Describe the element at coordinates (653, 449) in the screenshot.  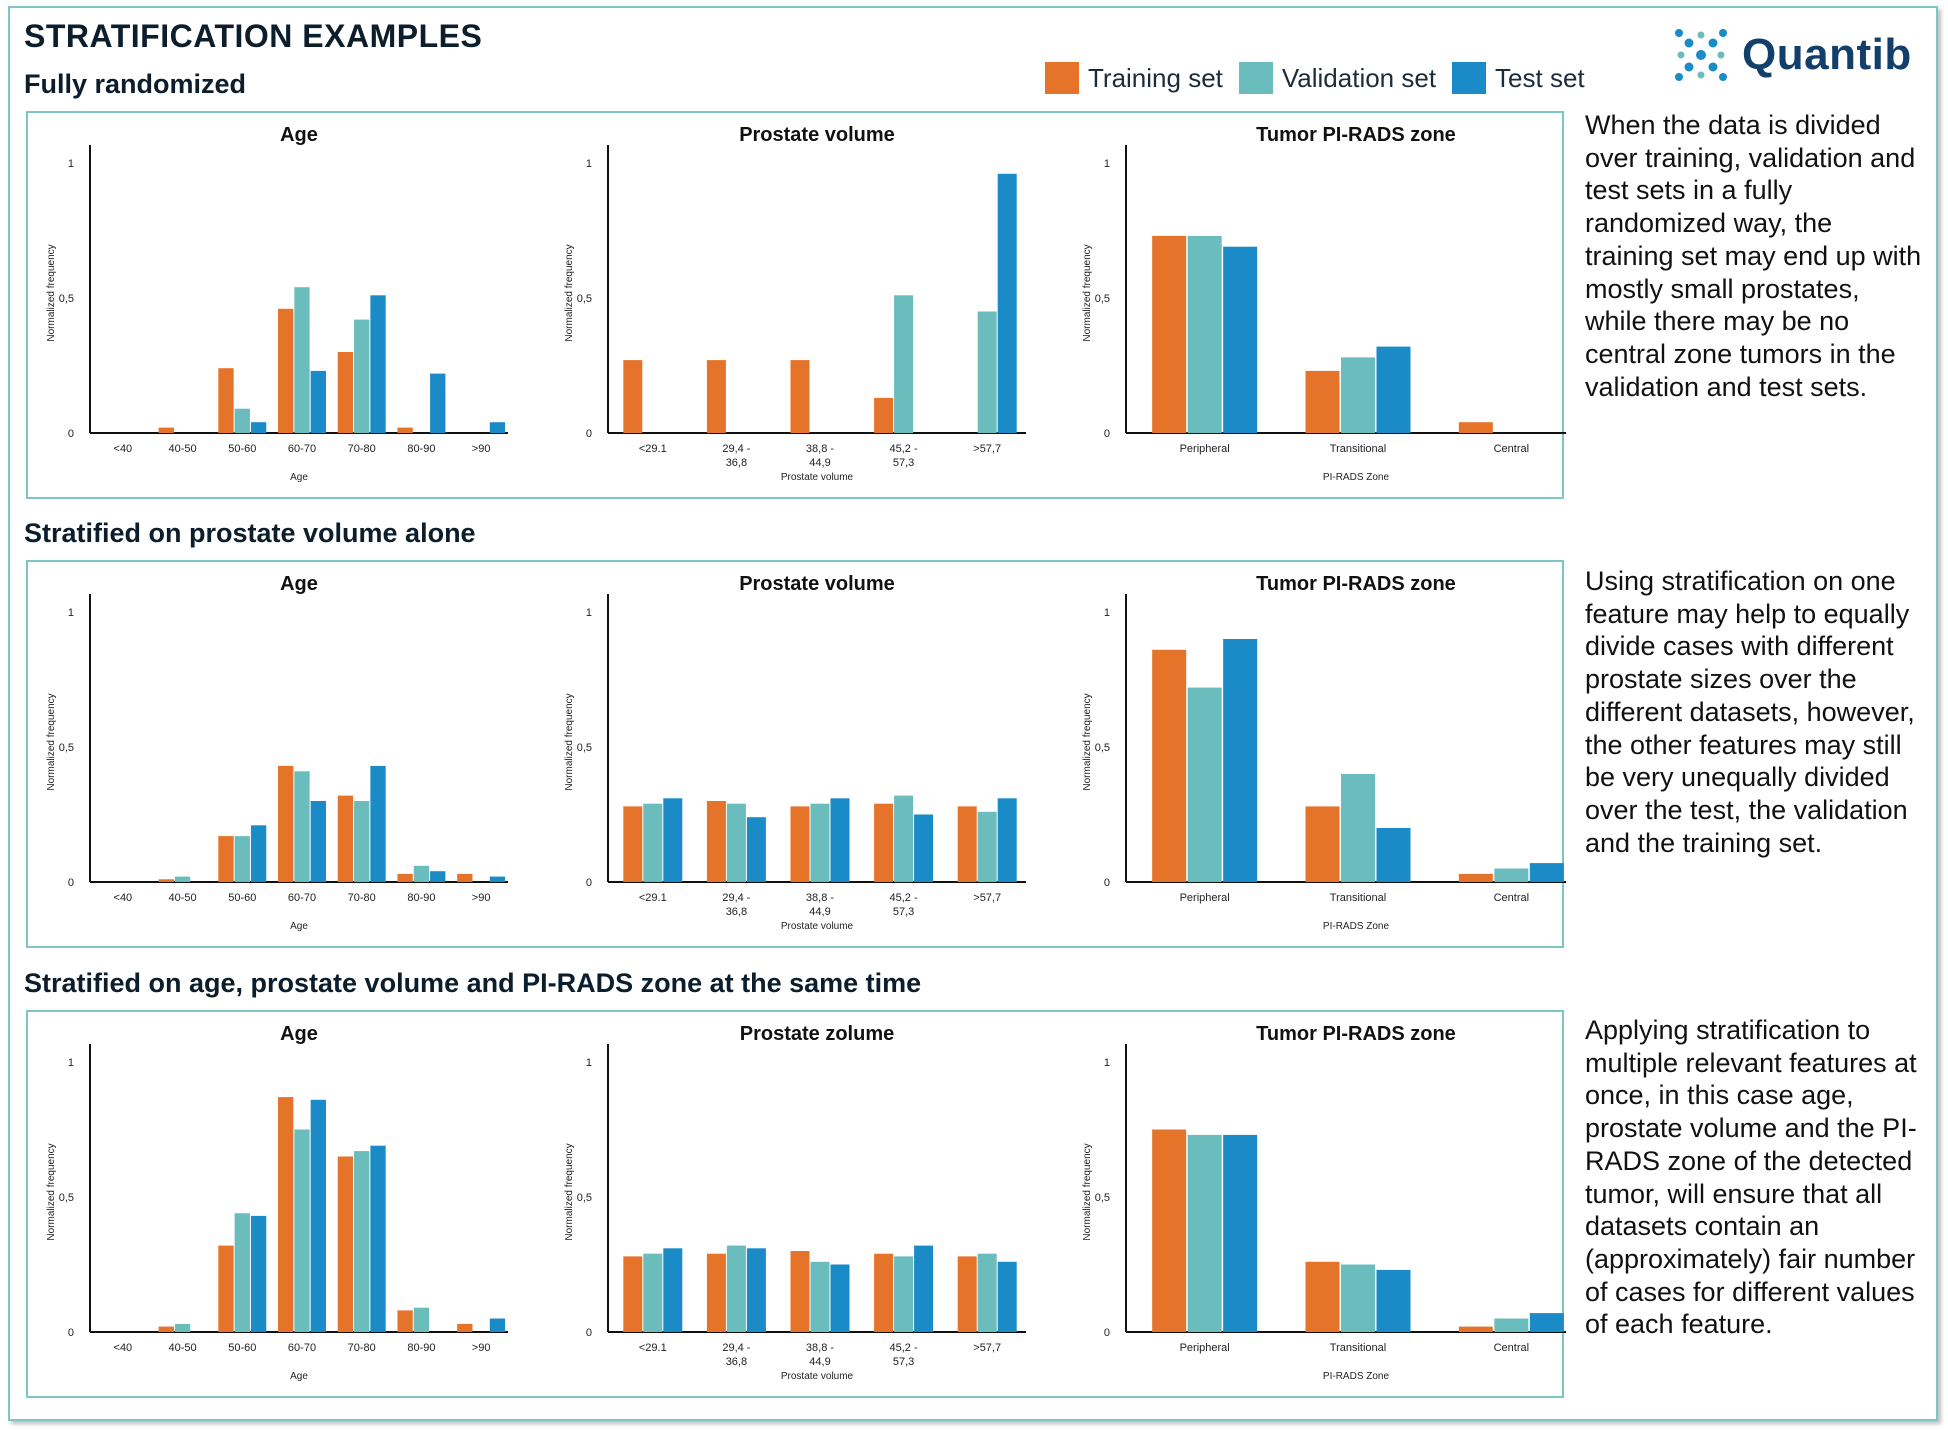
I see `x-tick-label: <29.1` at that location.